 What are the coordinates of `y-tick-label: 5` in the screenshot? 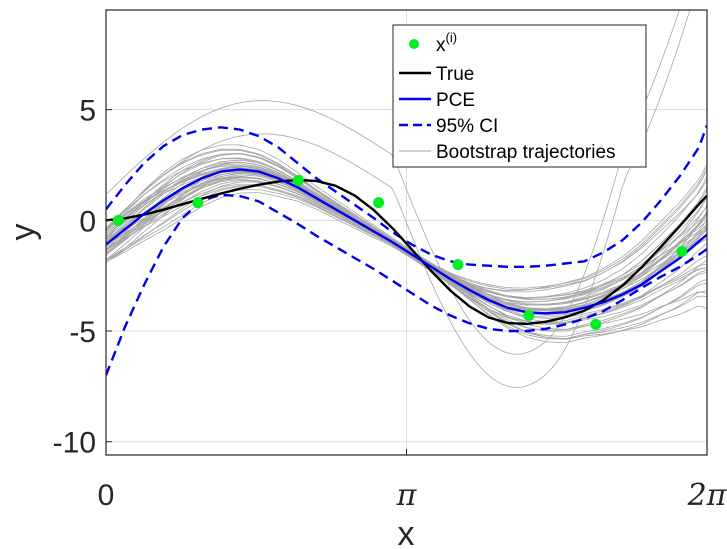 It's located at (87, 111).